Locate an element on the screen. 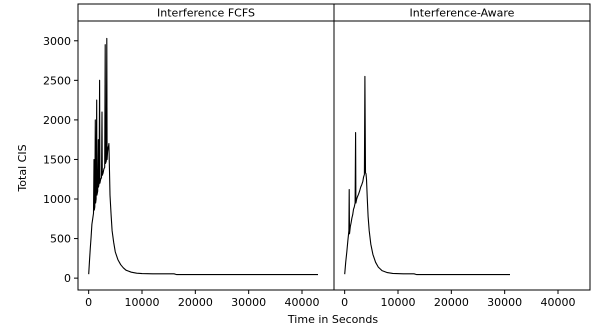  y-tick-label: 2000 is located at coordinates (57, 120).